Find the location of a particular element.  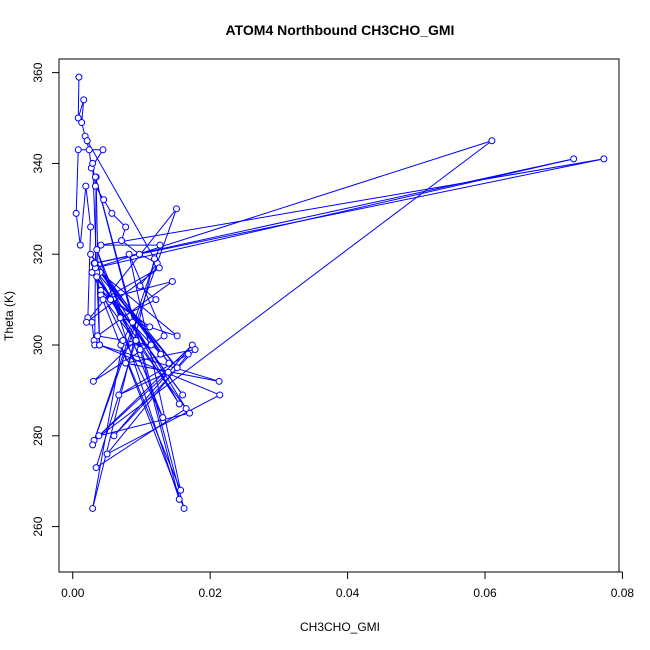

x-tick-label: 0.02 is located at coordinates (210, 593).